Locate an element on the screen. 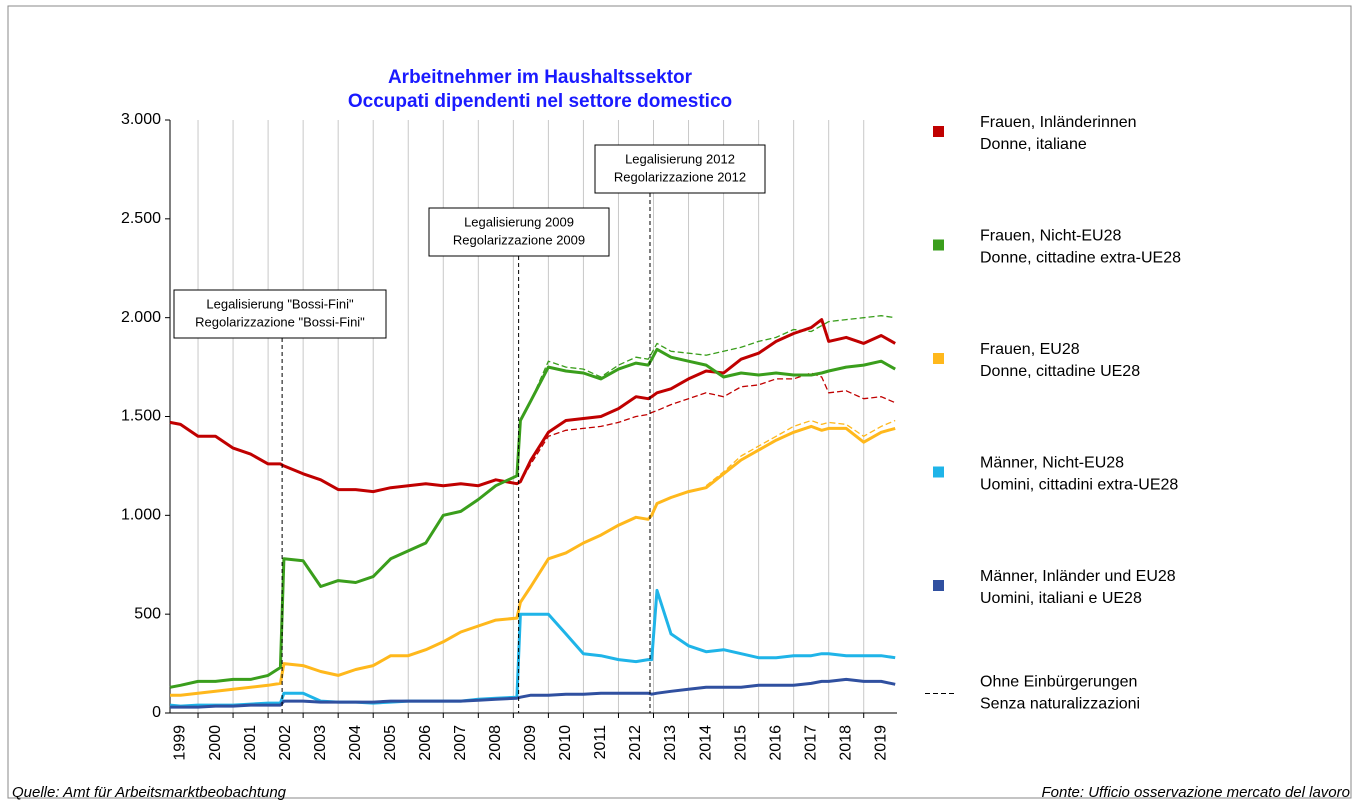 This screenshot has height=805, width=1359. legend-label: Frauen, Inländerinnen is located at coordinates (1058, 122).